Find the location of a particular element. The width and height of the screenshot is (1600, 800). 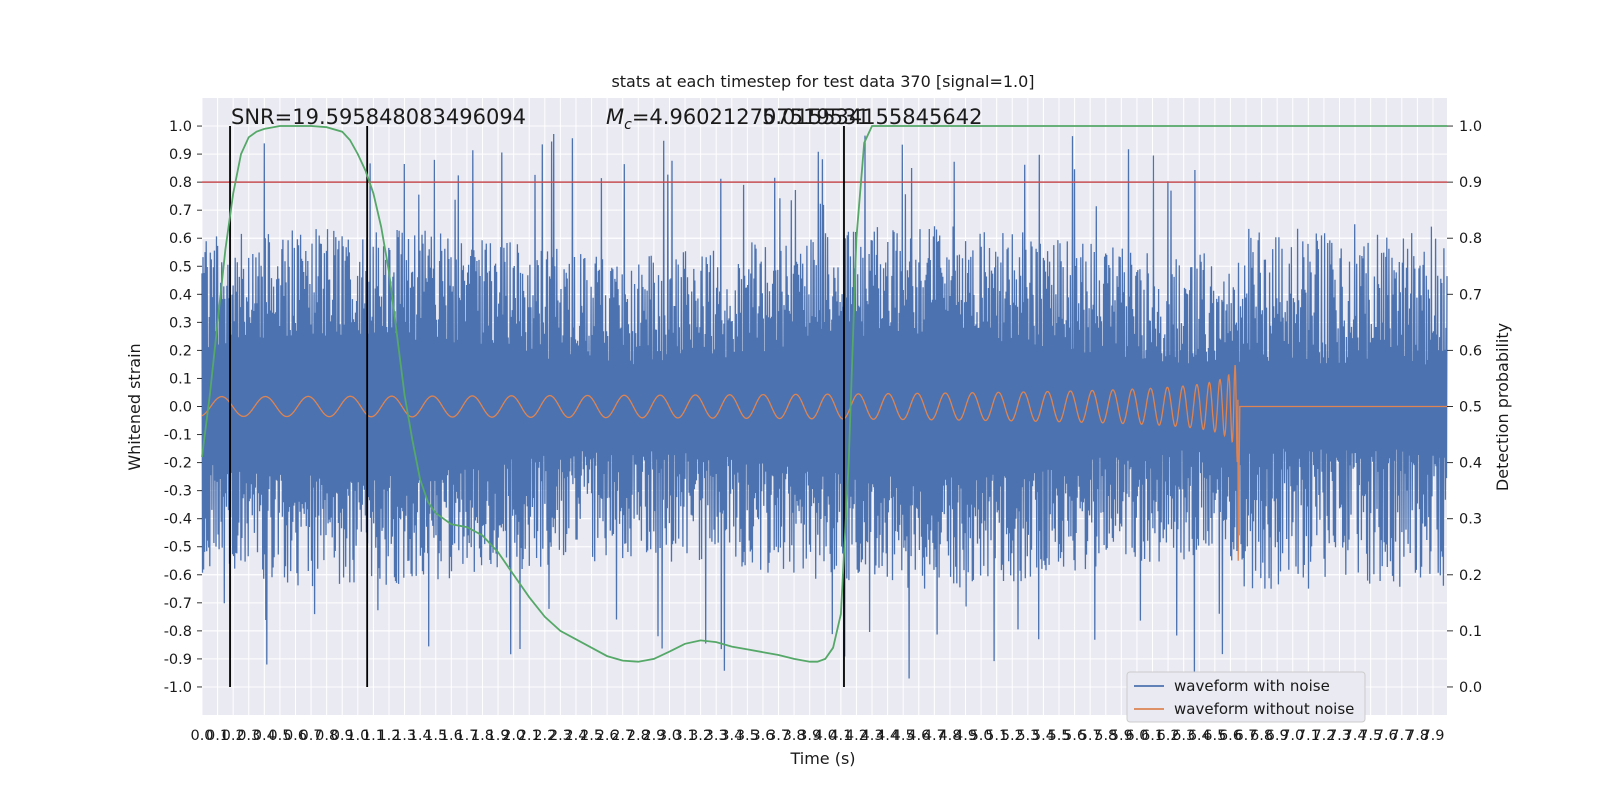

y-tick-label: 0.5 is located at coordinates (180, 267).